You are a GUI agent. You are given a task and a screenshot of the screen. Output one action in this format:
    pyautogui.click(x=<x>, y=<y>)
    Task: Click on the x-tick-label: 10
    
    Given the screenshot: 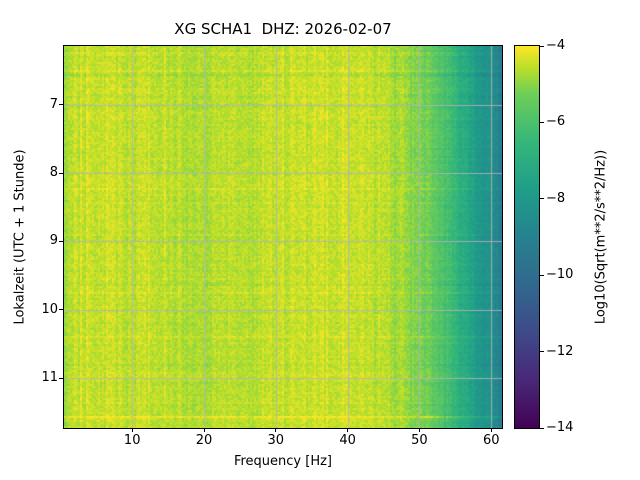 What is the action you would take?
    pyautogui.click(x=132, y=440)
    